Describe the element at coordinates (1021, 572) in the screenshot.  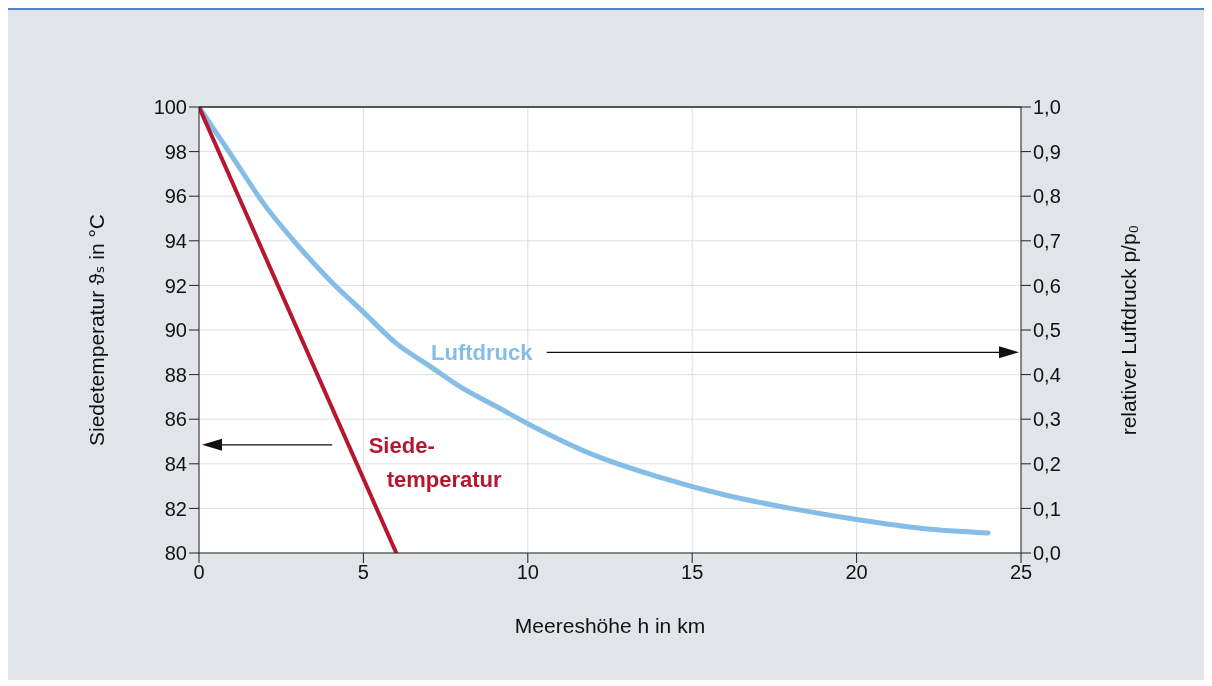
I see `x-tick-label: 25` at that location.